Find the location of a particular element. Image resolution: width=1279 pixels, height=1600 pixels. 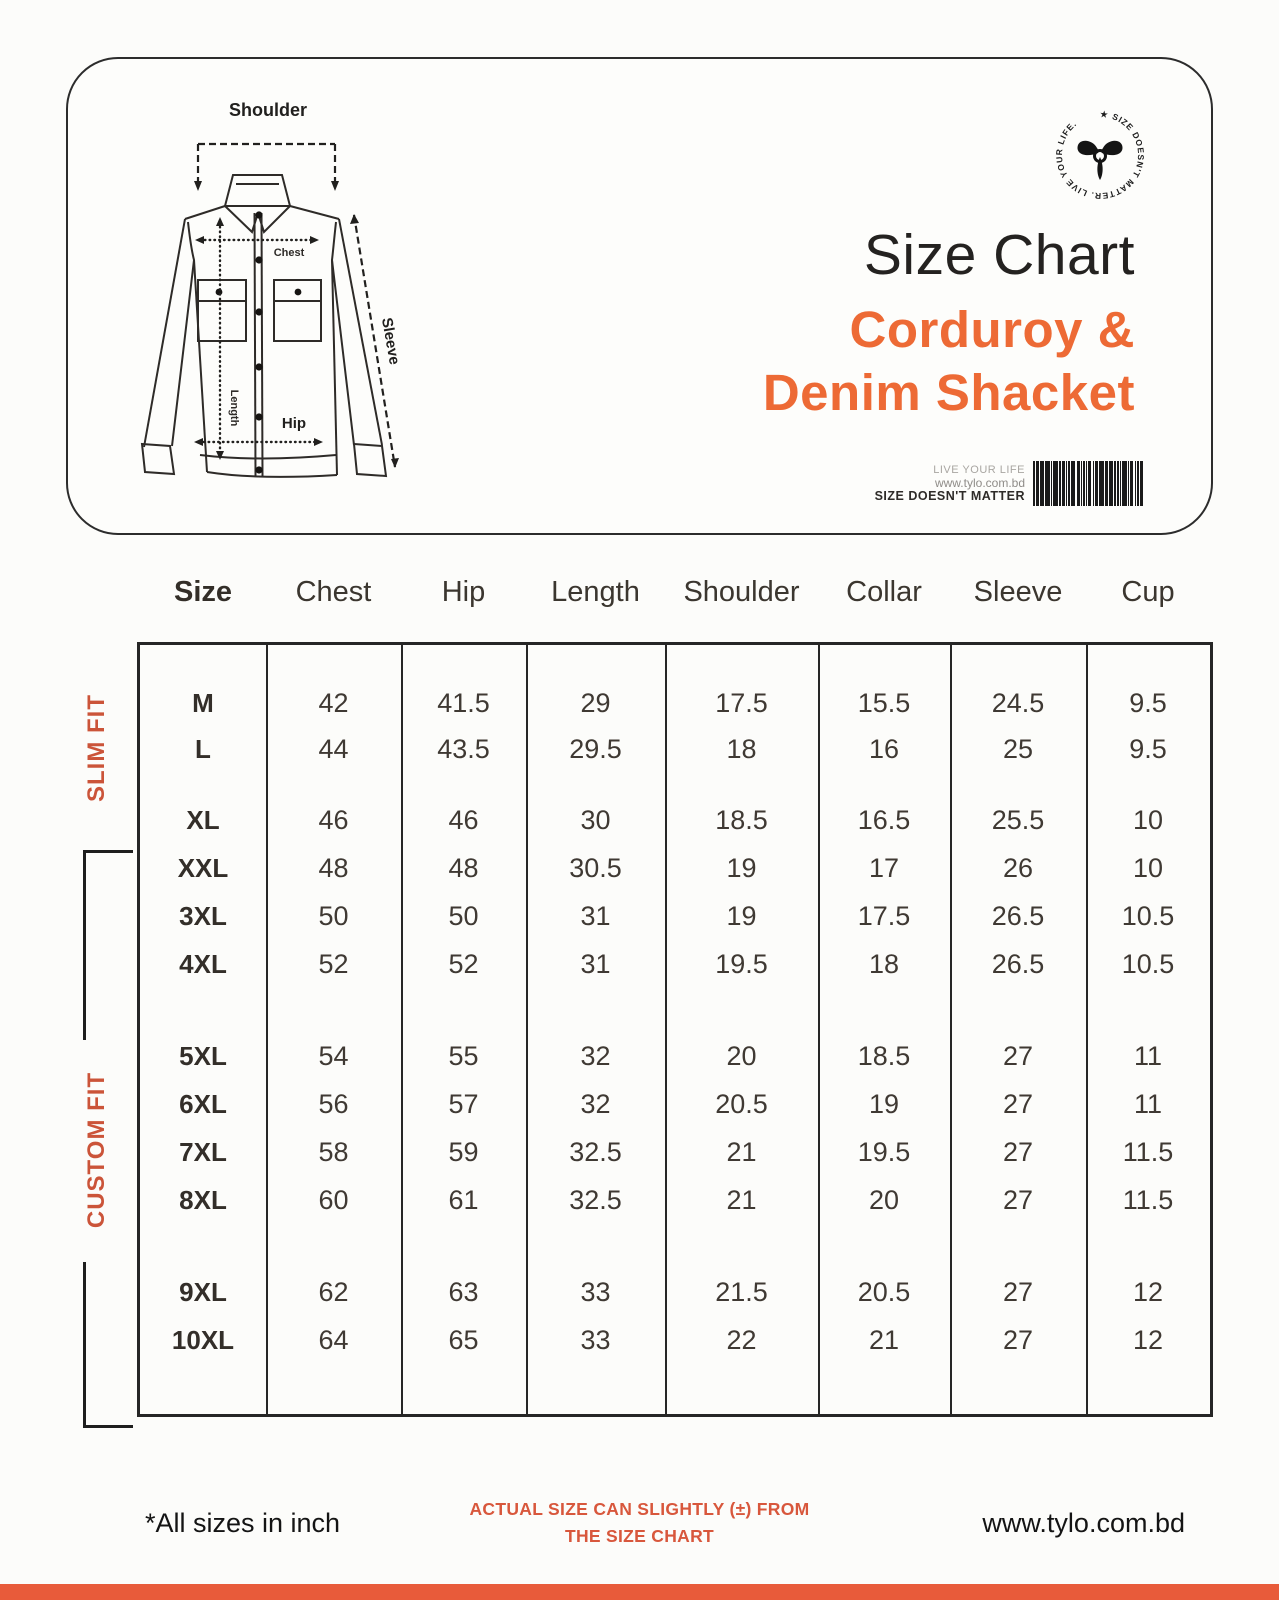

value-cell: 52 is located at coordinates (333, 963).